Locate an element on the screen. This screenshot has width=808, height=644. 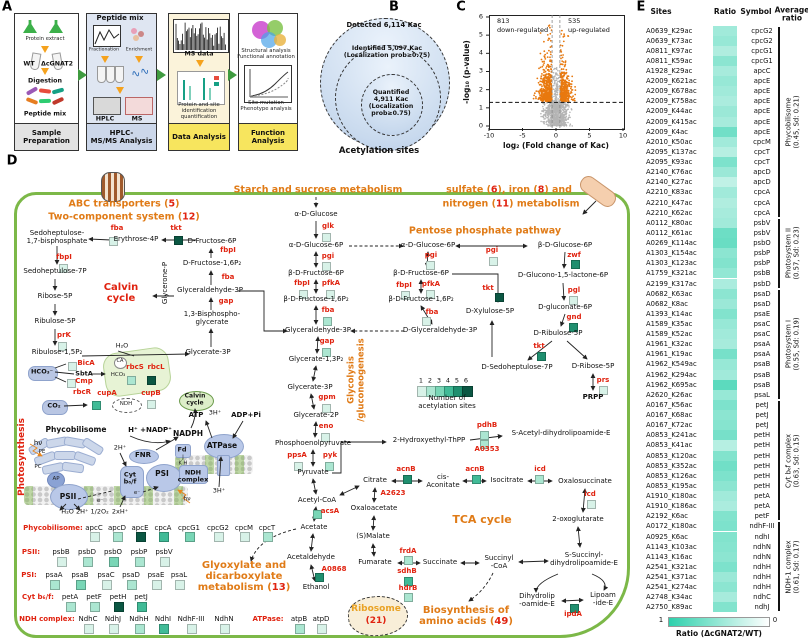
site-id: A0853_K120ac is located at coordinates (671, 455).